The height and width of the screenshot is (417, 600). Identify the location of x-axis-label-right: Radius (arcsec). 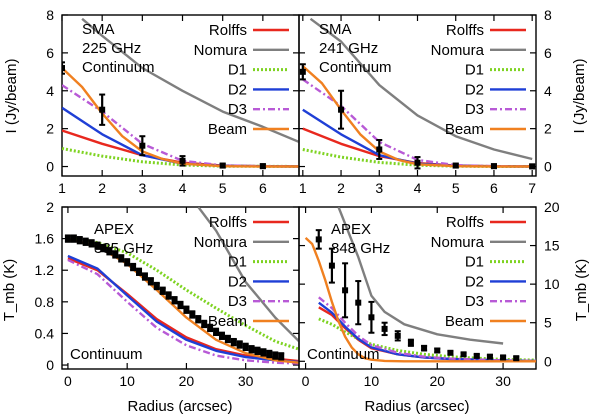
(416, 406).